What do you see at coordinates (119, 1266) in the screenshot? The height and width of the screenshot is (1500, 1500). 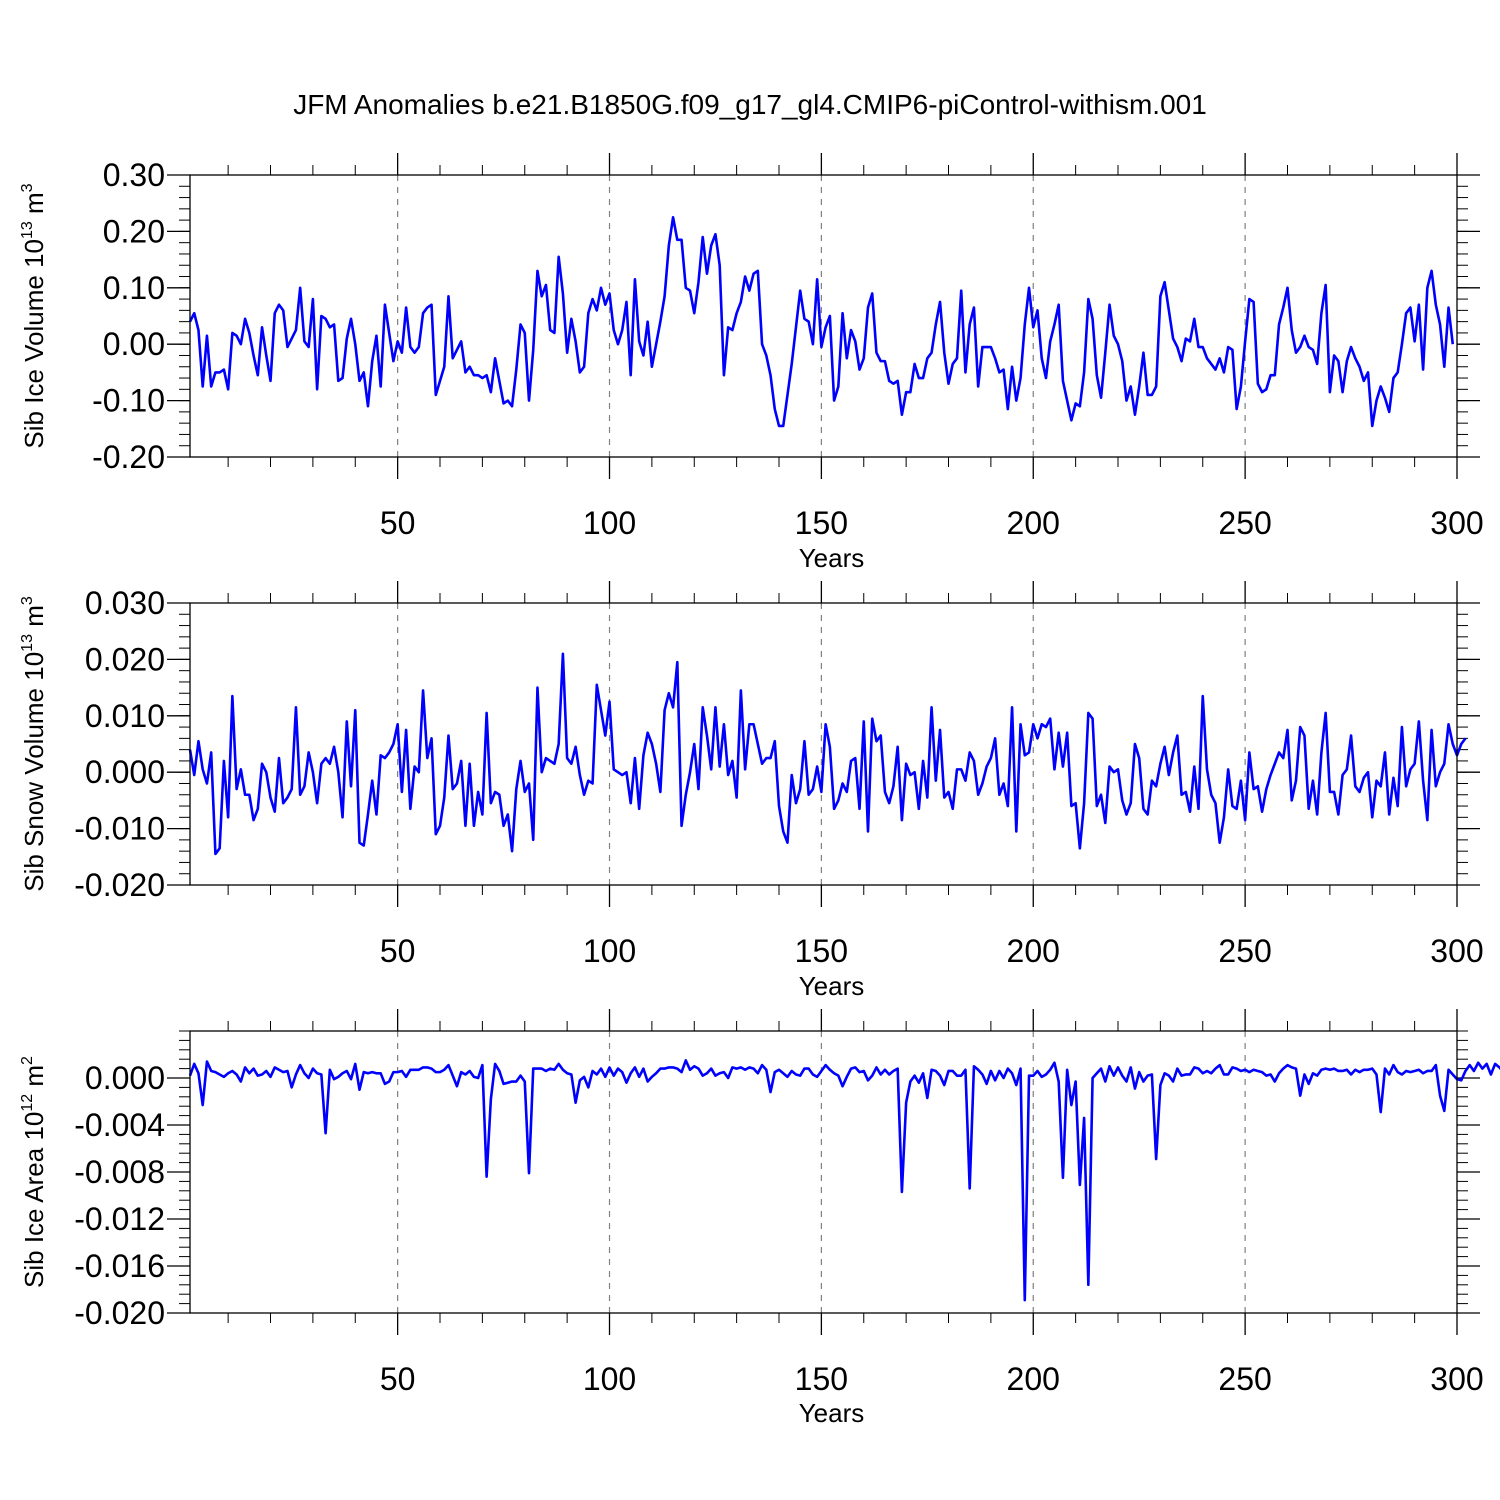 I see `y-tick-label: -0.016` at bounding box center [119, 1266].